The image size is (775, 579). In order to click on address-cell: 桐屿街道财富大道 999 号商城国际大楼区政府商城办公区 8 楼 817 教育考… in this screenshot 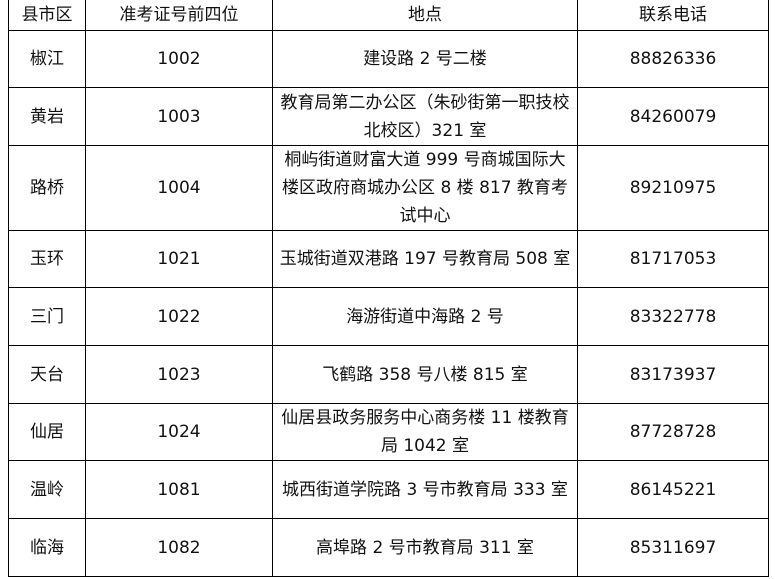, I will do `click(425, 188)`.